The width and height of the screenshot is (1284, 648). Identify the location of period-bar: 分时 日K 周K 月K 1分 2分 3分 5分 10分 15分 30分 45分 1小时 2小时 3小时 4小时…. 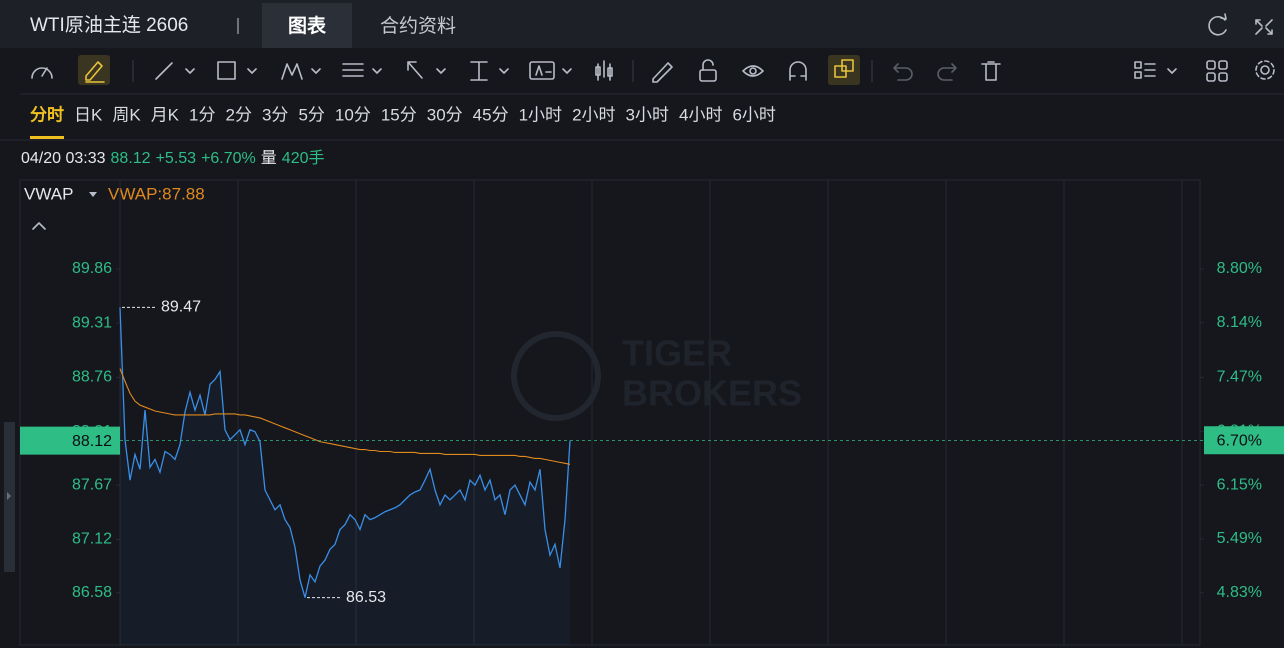
(403, 122).